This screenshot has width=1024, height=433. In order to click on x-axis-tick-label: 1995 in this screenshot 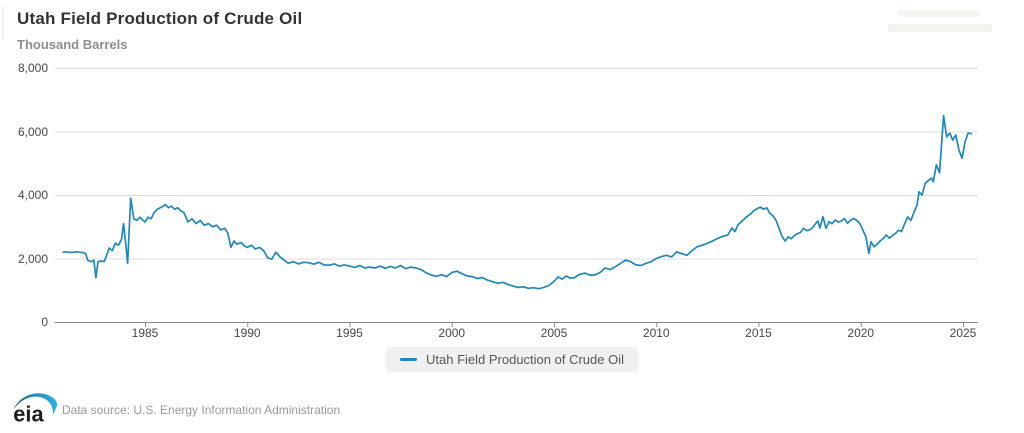, I will do `click(349, 333)`.